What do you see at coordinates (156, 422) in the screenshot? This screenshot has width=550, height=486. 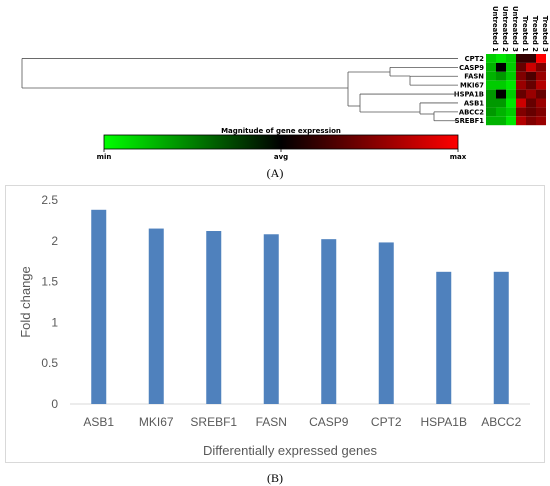 I see `x-tick-label: MKI67` at bounding box center [156, 422].